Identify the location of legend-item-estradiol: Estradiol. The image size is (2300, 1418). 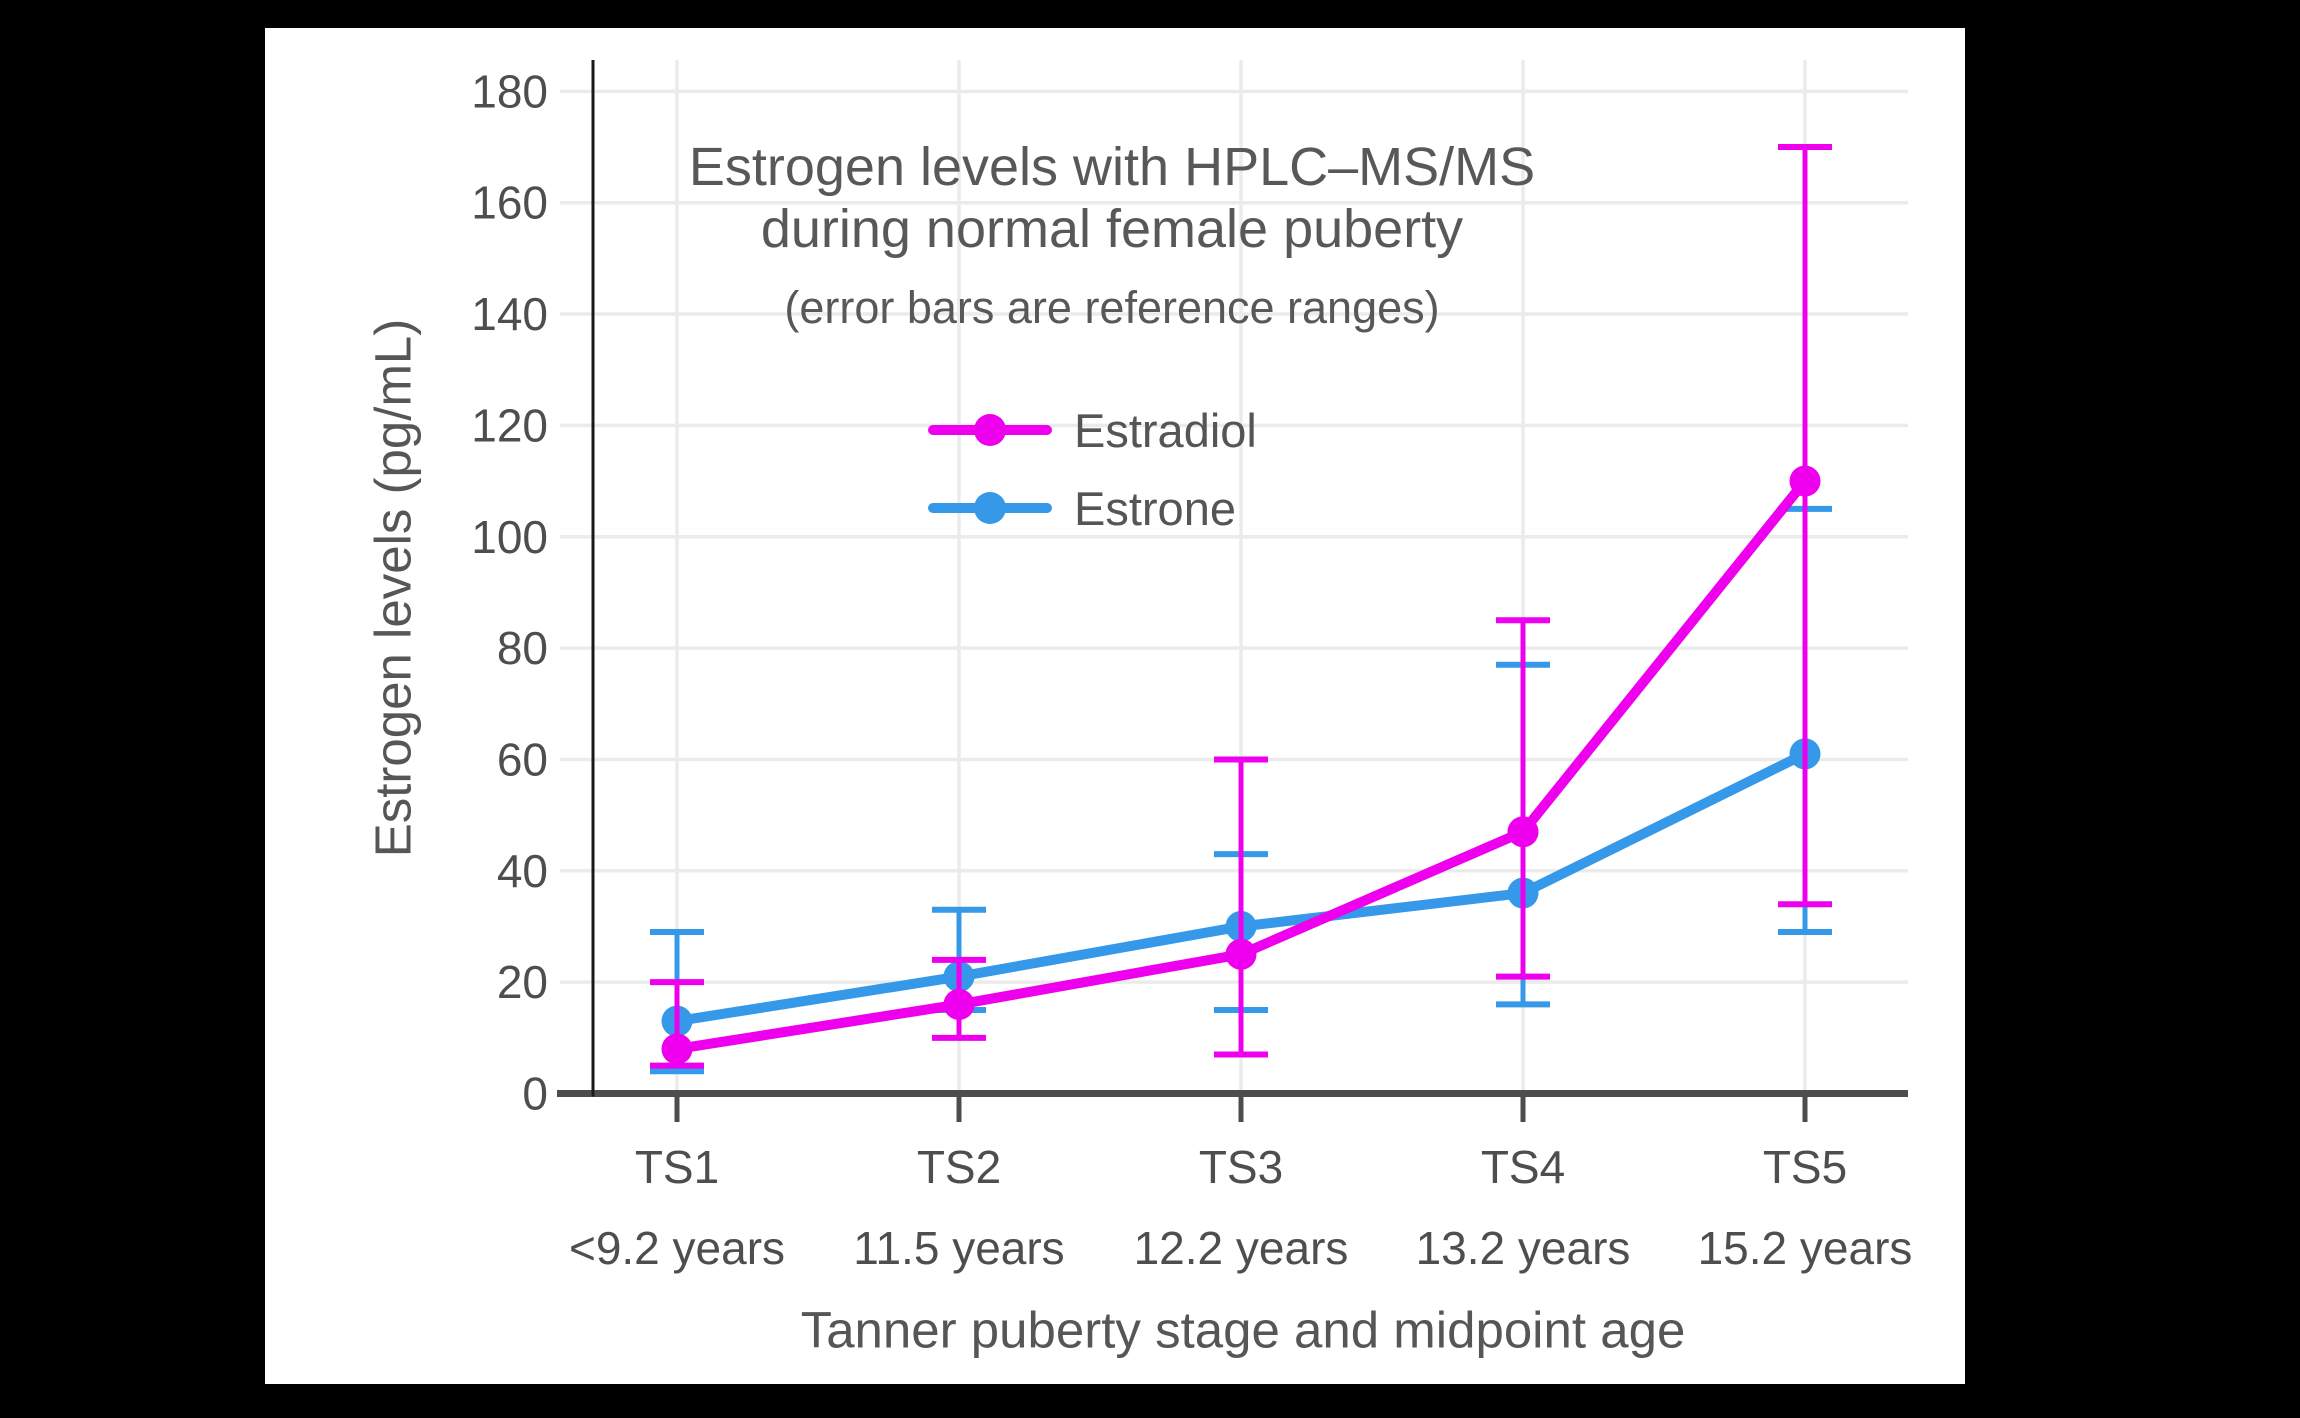
(1092, 430).